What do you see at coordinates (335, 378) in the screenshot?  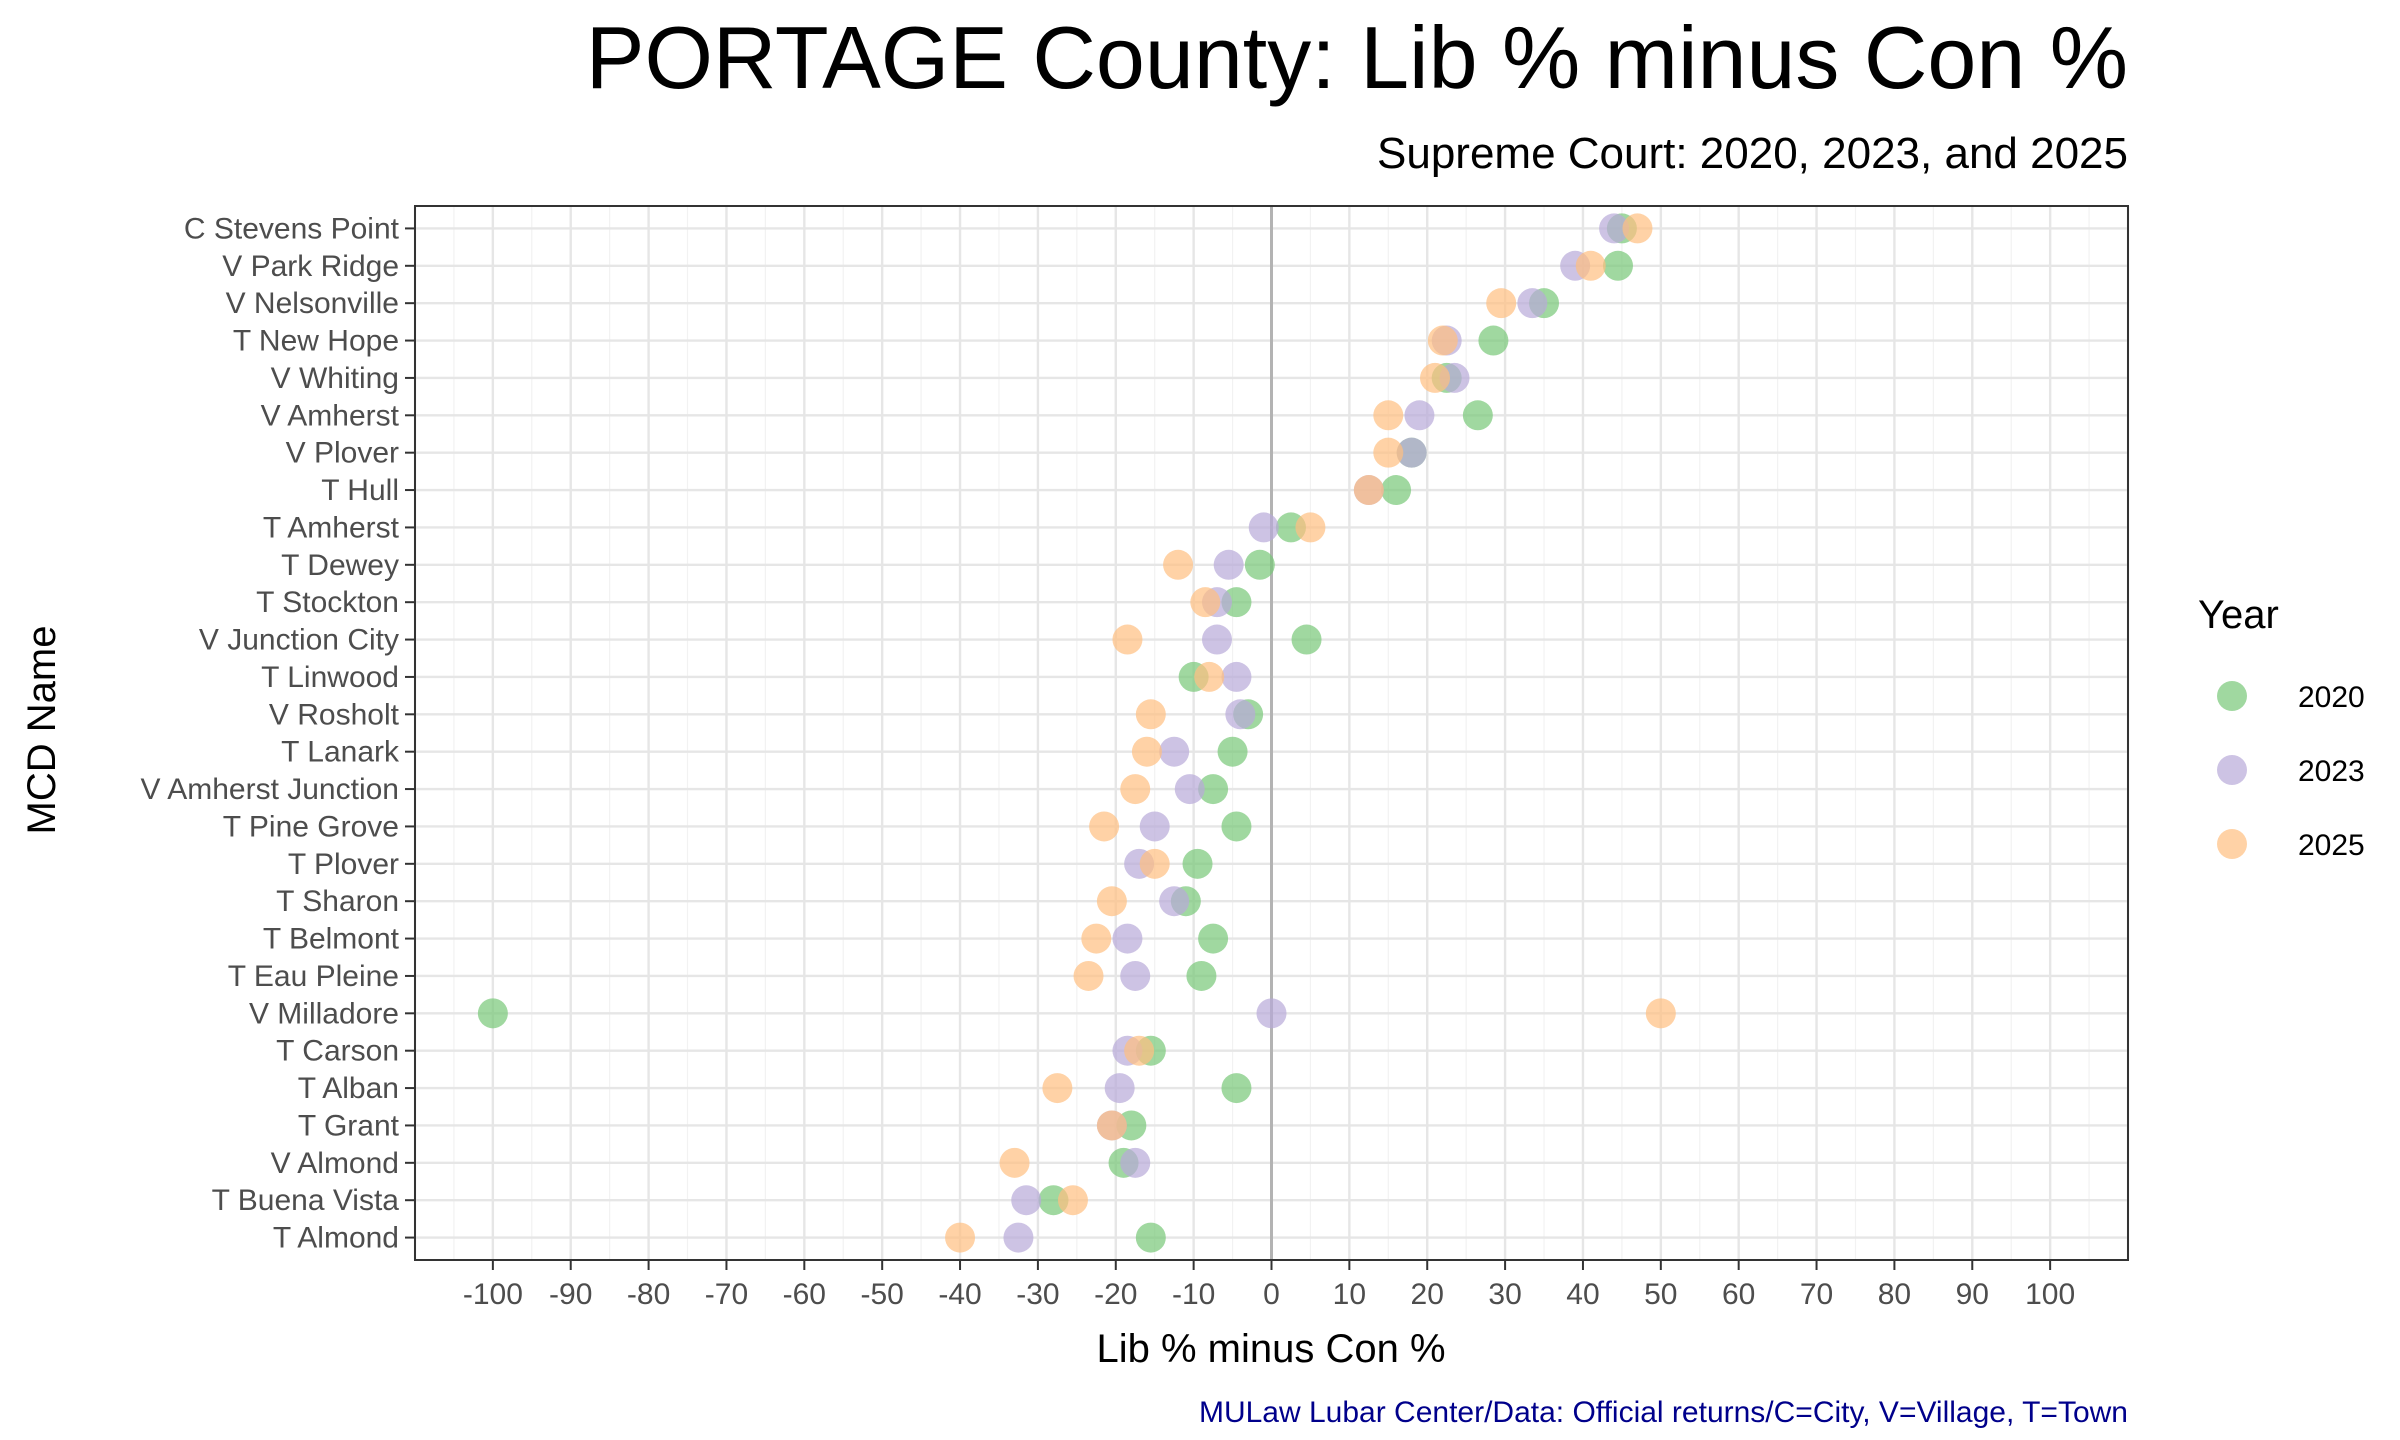 I see `y-tick-label: V Whiting` at bounding box center [335, 378].